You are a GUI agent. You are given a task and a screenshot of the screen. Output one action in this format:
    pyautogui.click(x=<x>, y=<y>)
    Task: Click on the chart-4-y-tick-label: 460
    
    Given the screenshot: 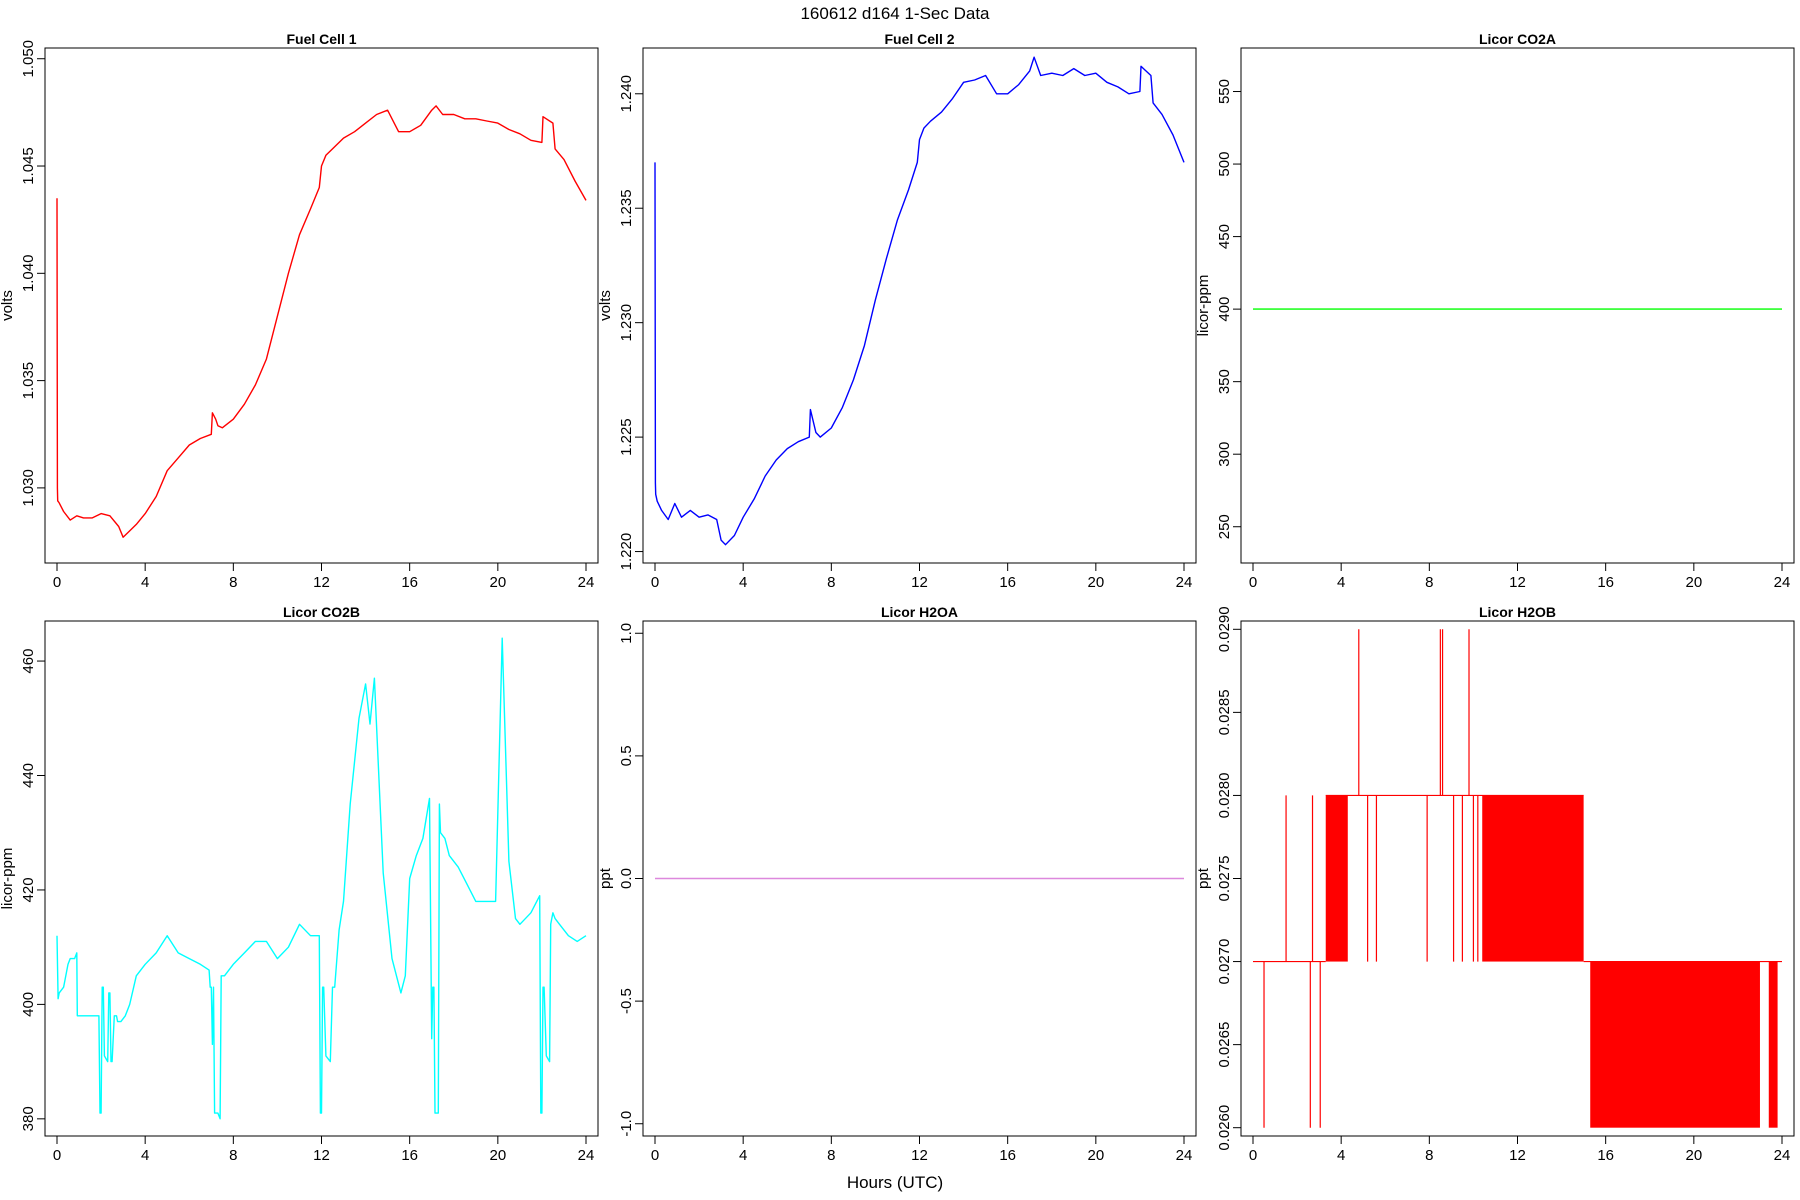 What is the action you would take?
    pyautogui.click(x=28, y=661)
    